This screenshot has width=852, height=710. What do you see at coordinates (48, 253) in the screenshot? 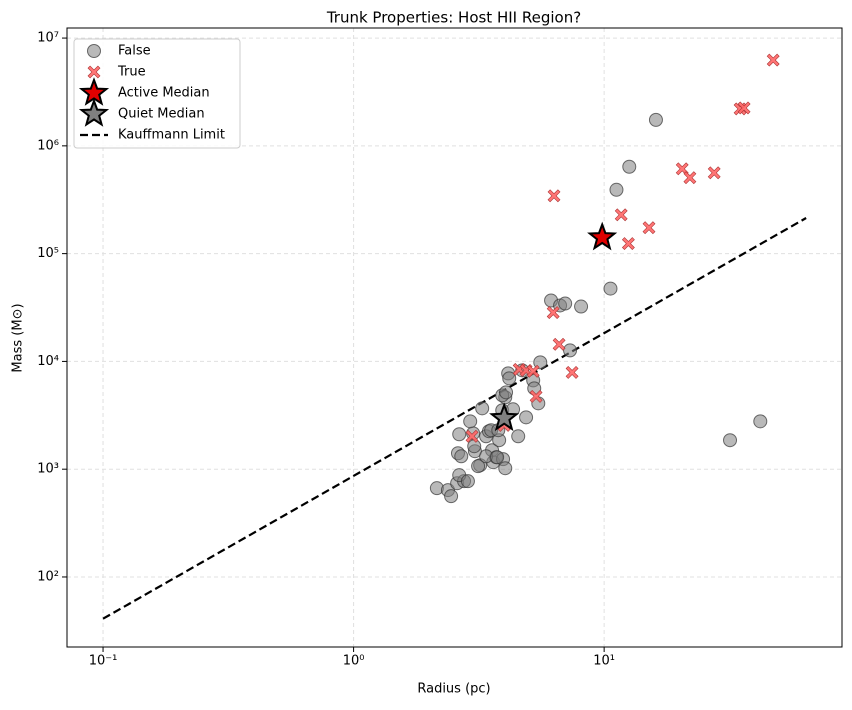
I see `y-tick-label: 10⁵` at bounding box center [48, 253].